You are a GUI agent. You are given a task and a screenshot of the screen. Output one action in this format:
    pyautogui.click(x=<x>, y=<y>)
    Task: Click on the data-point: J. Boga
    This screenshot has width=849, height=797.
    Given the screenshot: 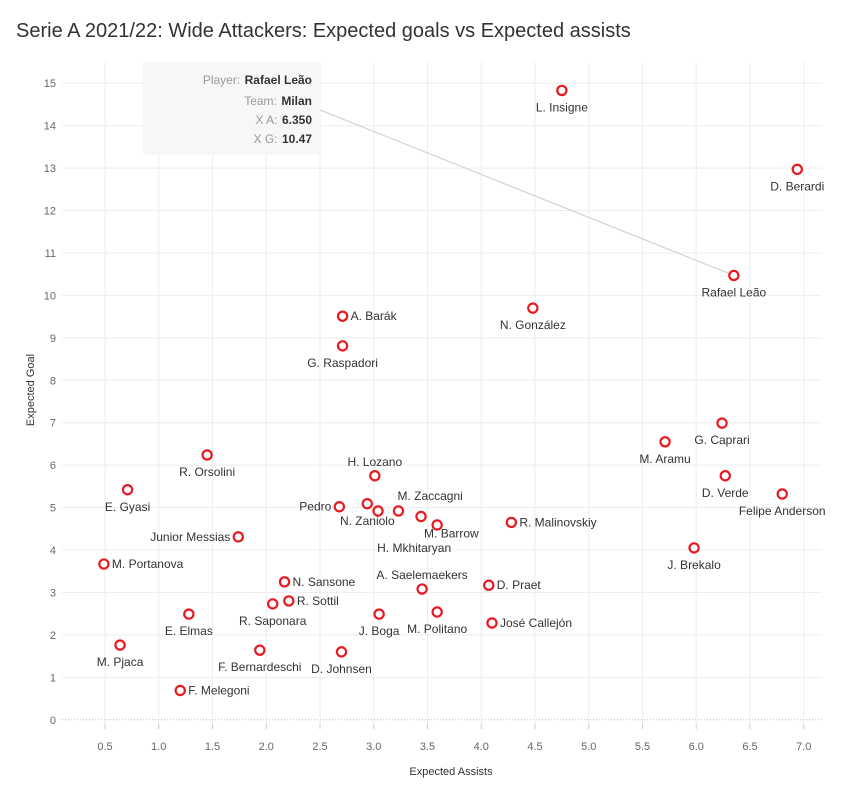 What is the action you would take?
    pyautogui.click(x=379, y=623)
    